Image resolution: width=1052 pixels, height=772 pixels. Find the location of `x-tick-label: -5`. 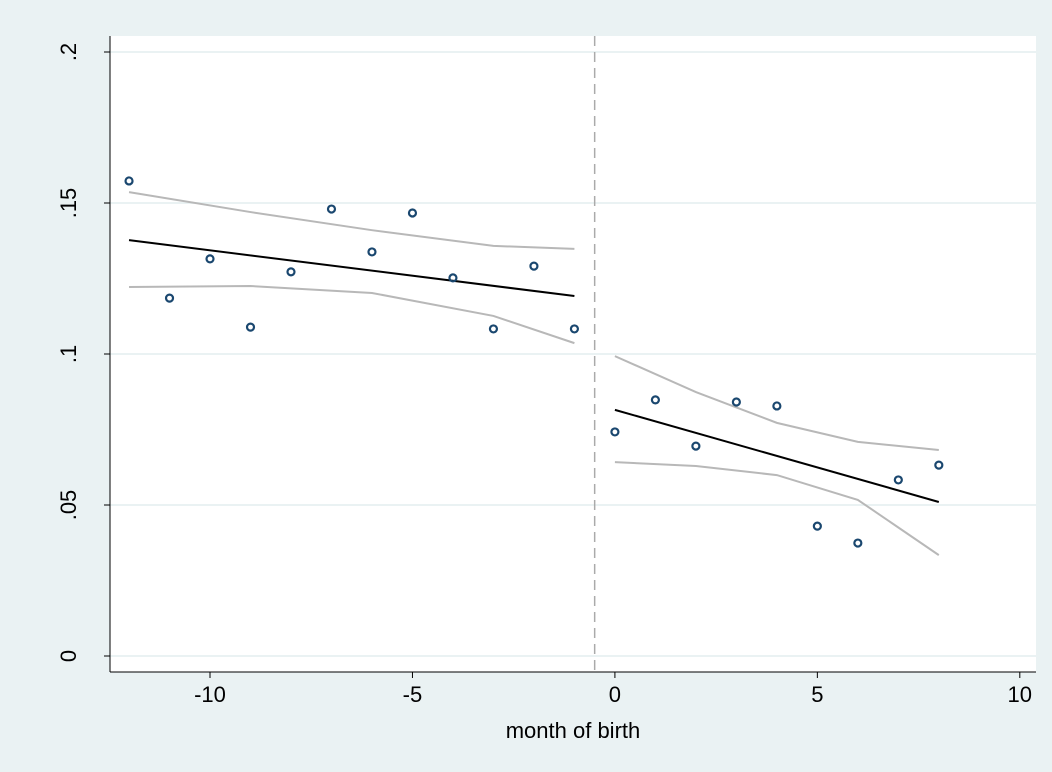

x-tick-label: -5 is located at coordinates (413, 694).